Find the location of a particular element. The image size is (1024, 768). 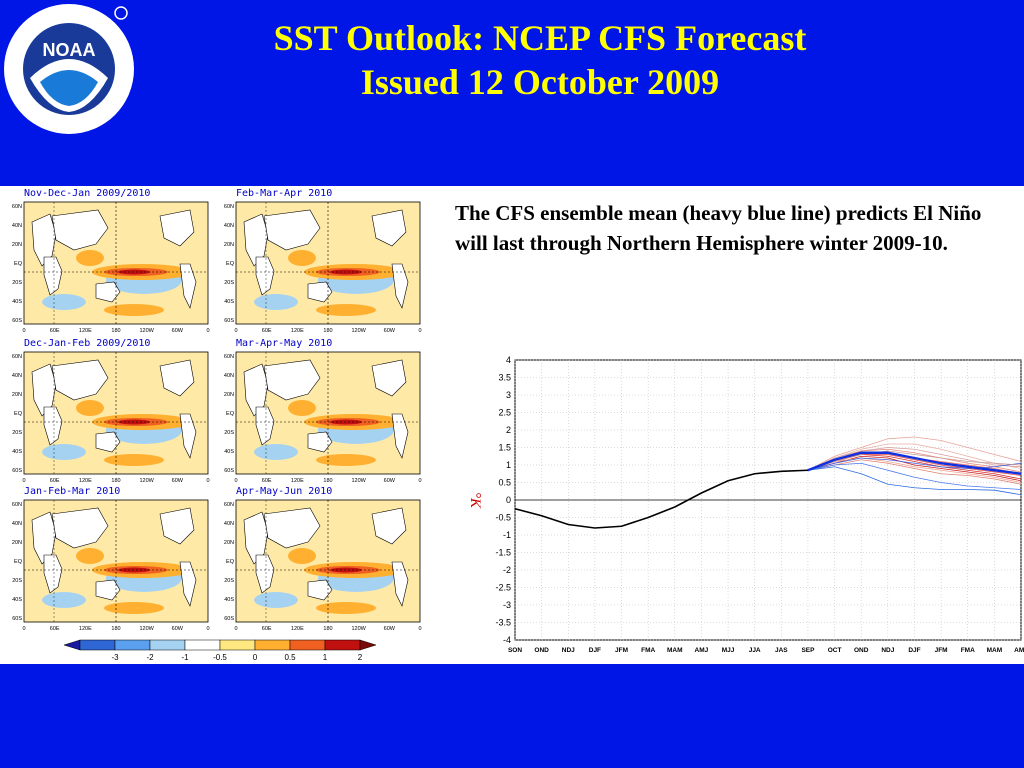

y-tick-label: 0 is located at coordinates (508, 500).